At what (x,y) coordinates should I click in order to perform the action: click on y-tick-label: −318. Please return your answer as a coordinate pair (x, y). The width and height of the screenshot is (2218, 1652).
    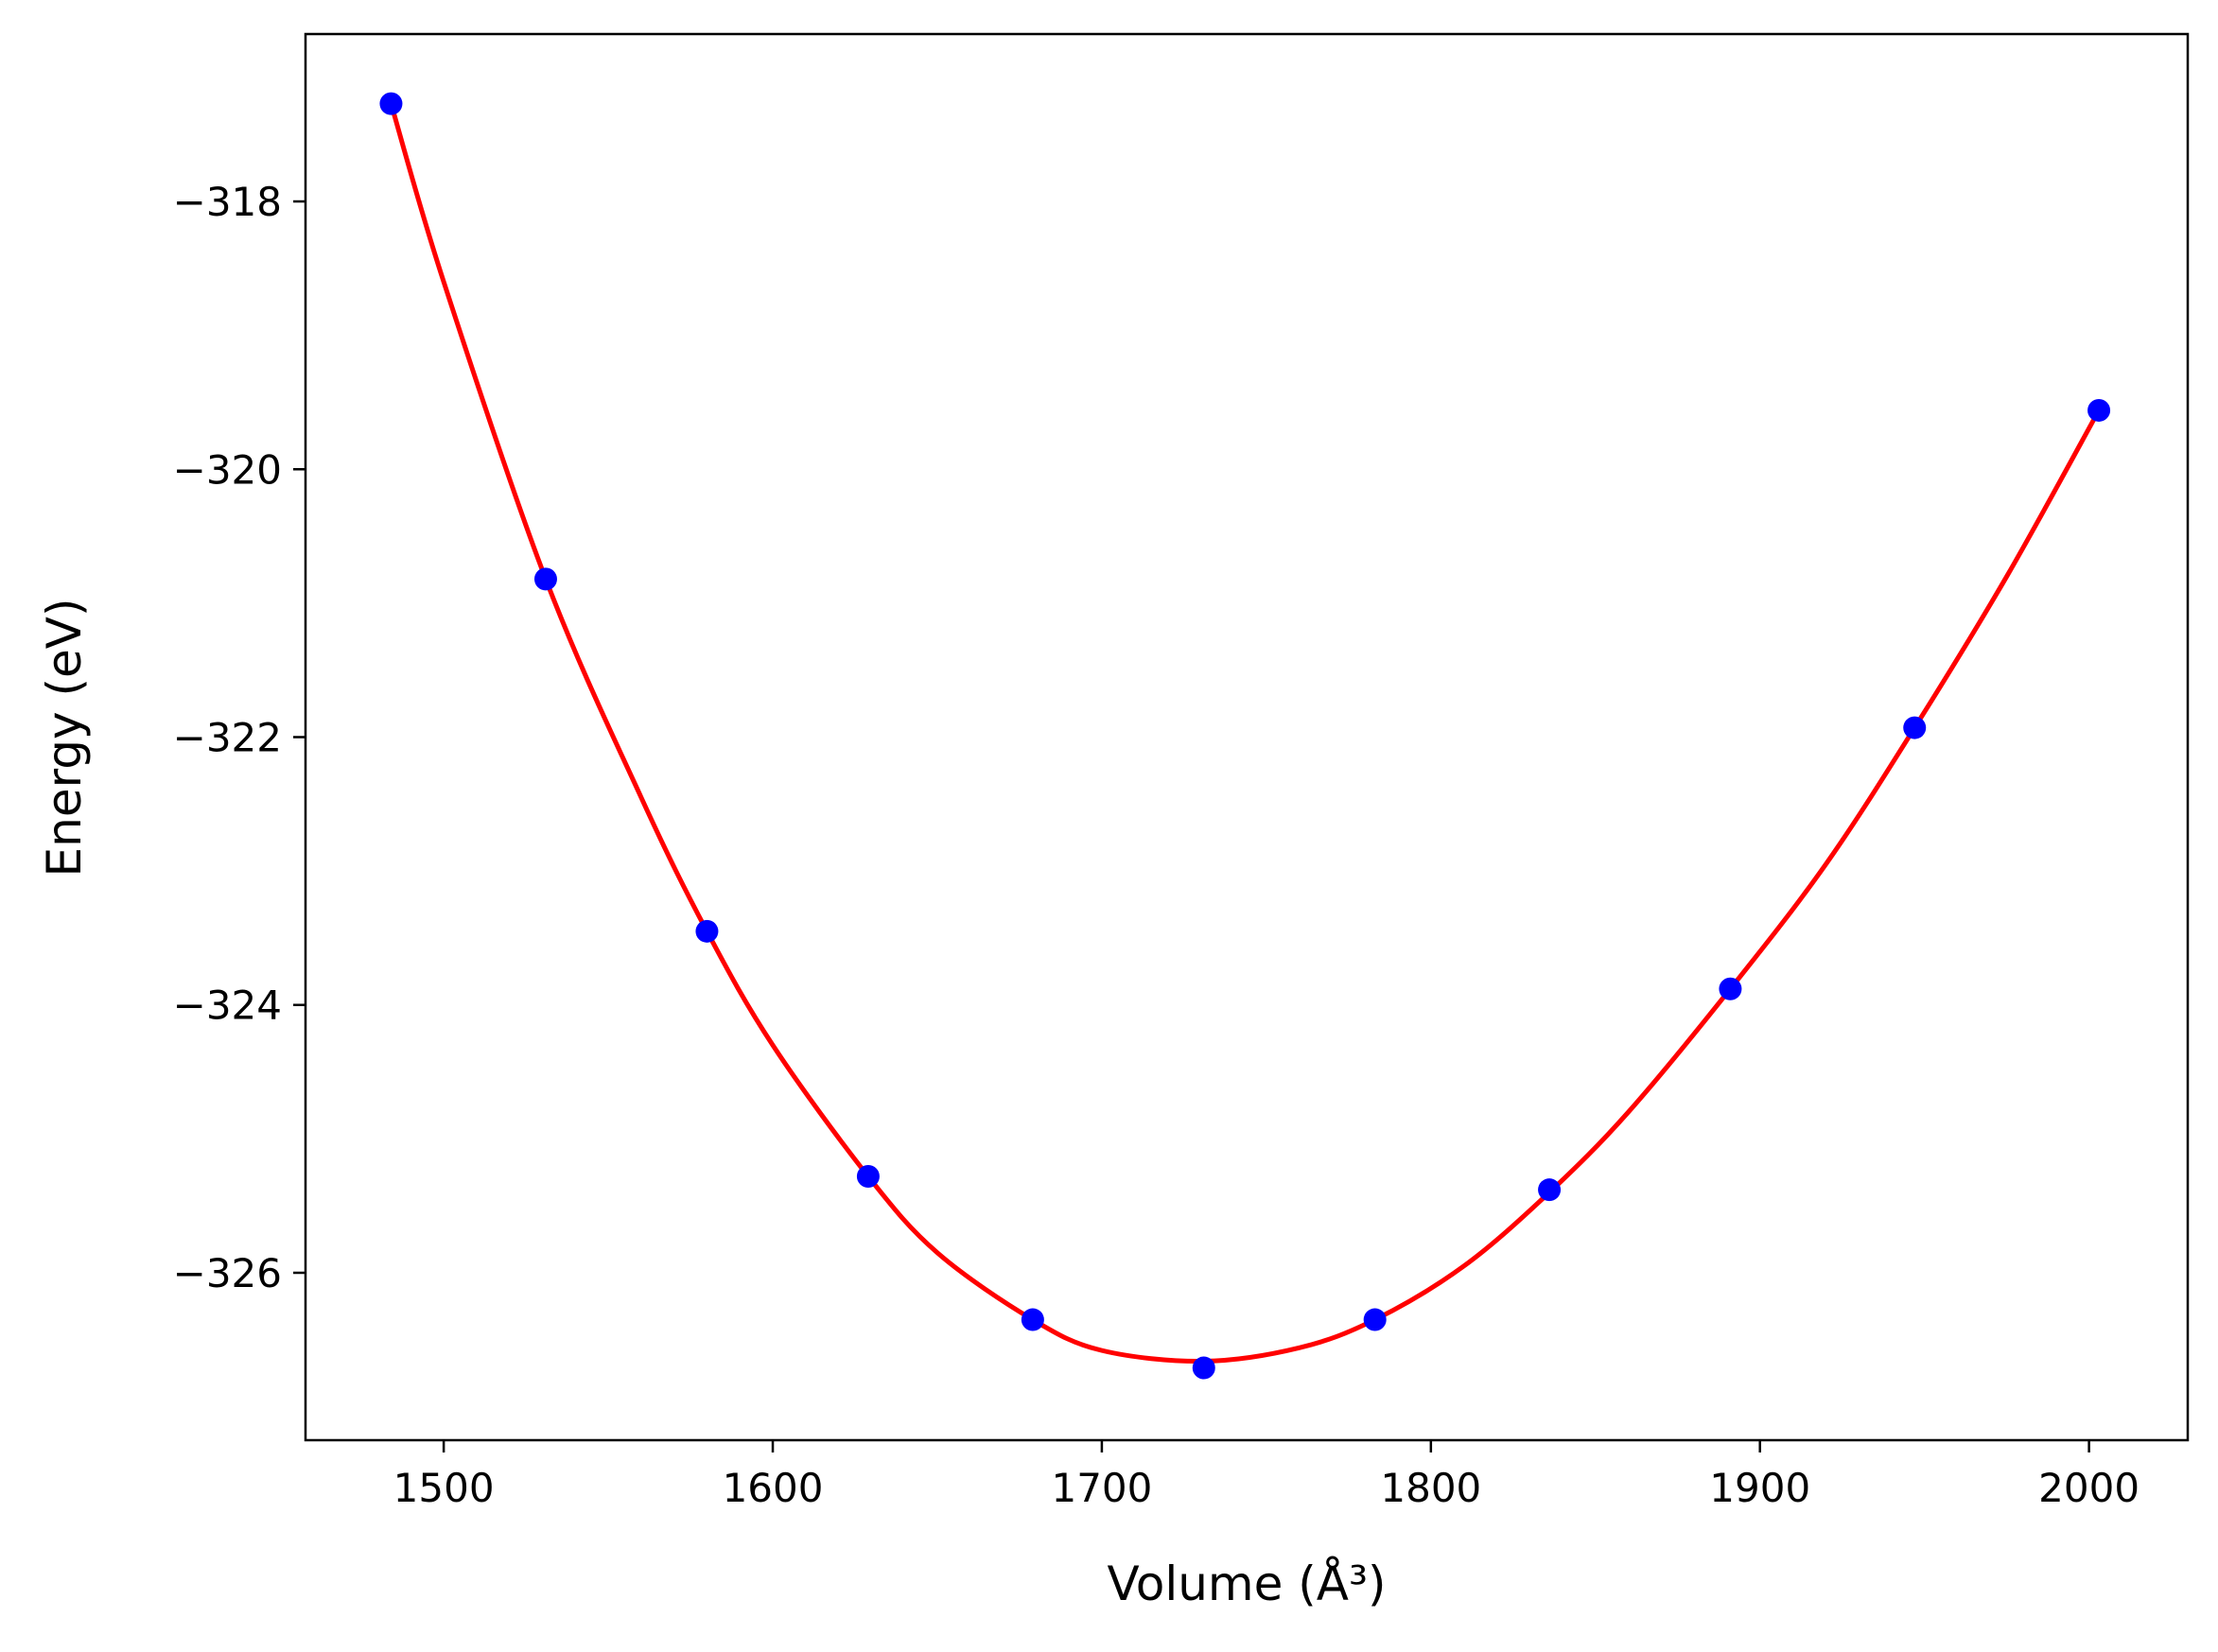
    Looking at the image, I should click on (227, 202).